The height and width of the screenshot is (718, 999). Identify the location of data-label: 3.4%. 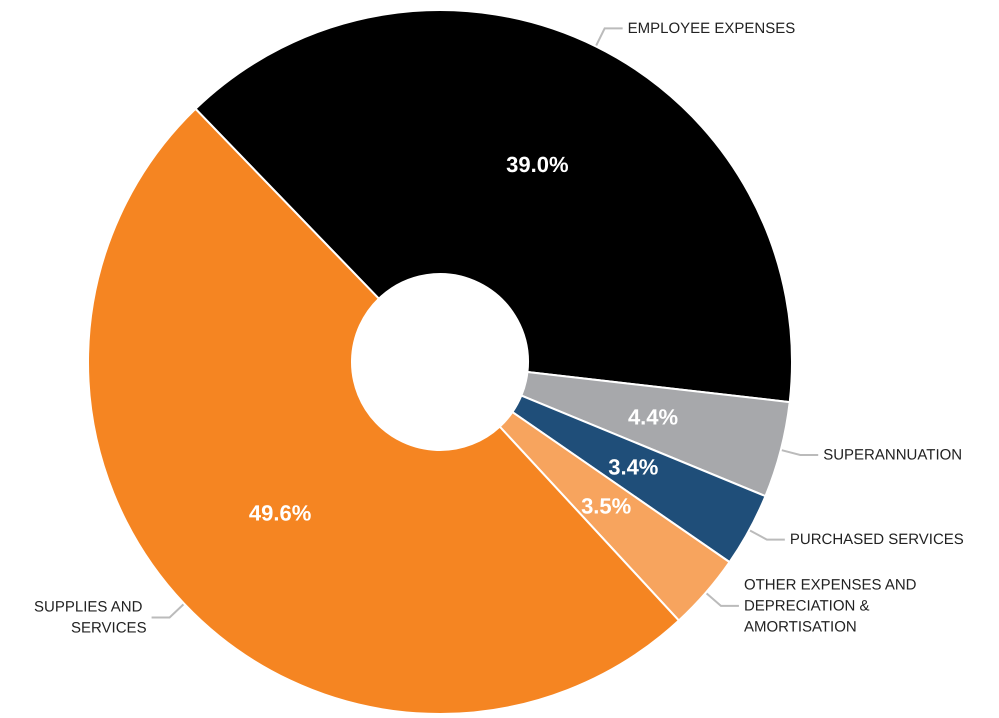
(633, 467).